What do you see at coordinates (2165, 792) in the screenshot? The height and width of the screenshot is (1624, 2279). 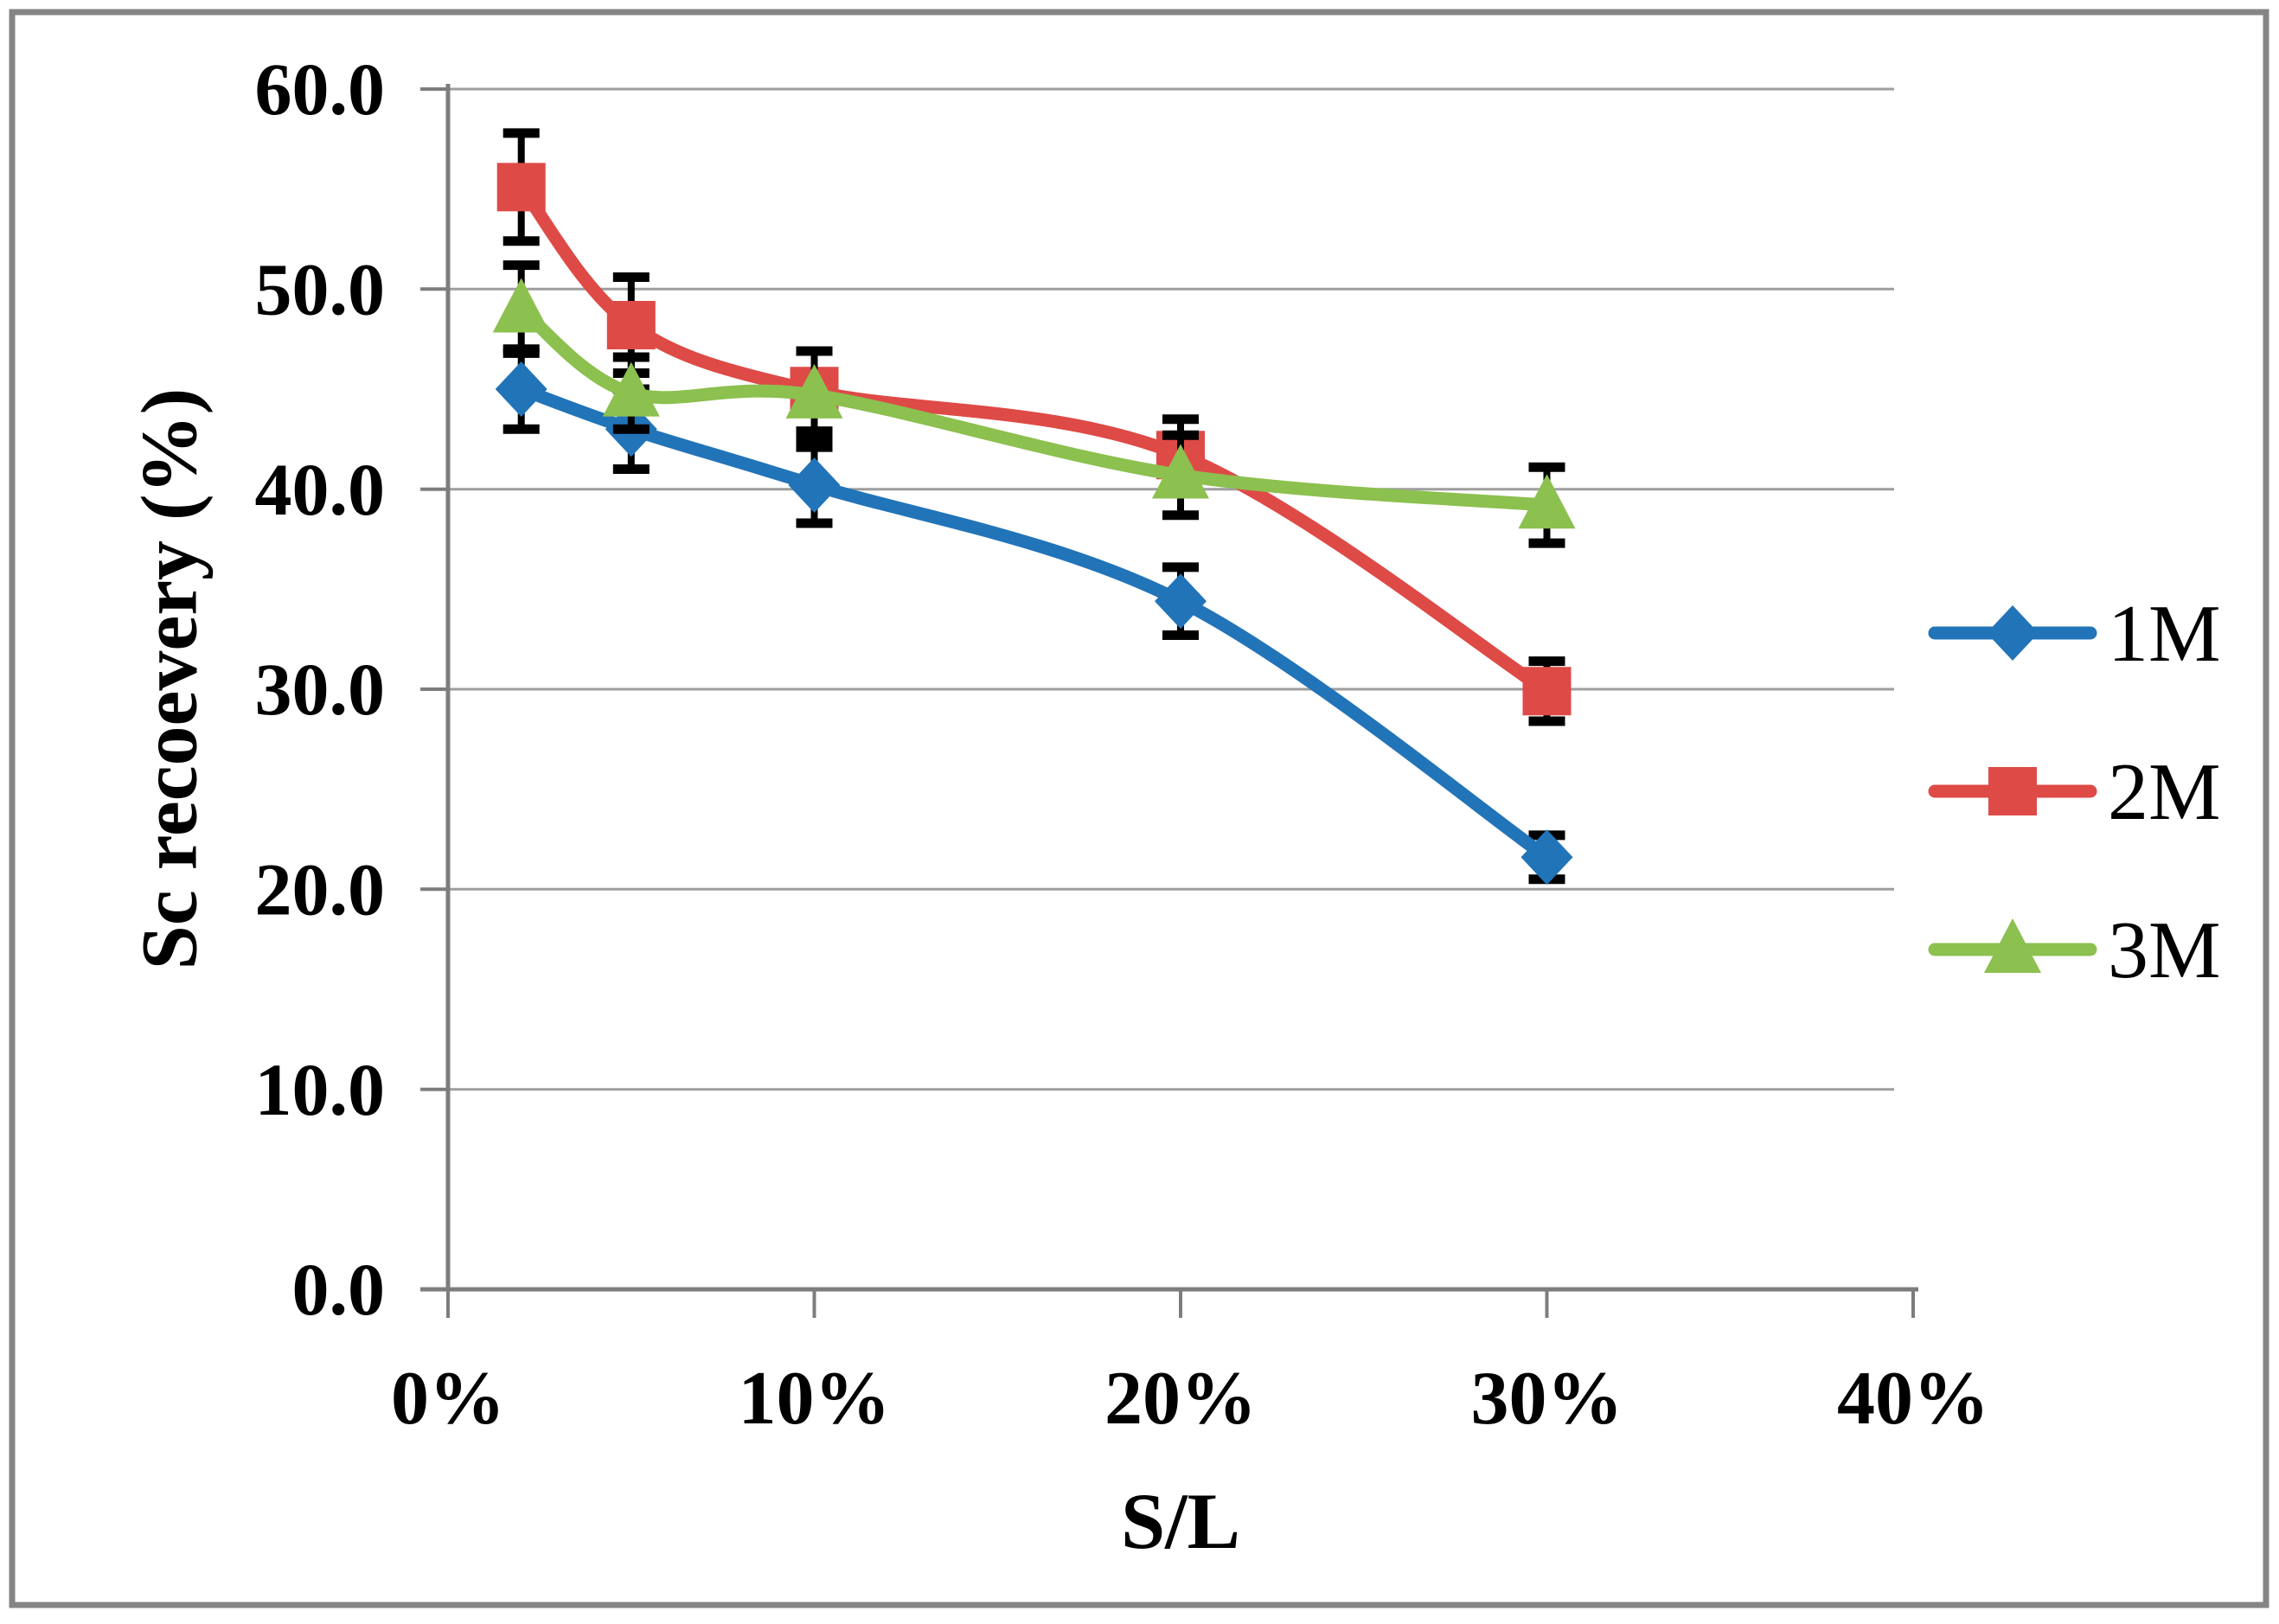 I see `legend-label-2M: 2M` at bounding box center [2165, 792].